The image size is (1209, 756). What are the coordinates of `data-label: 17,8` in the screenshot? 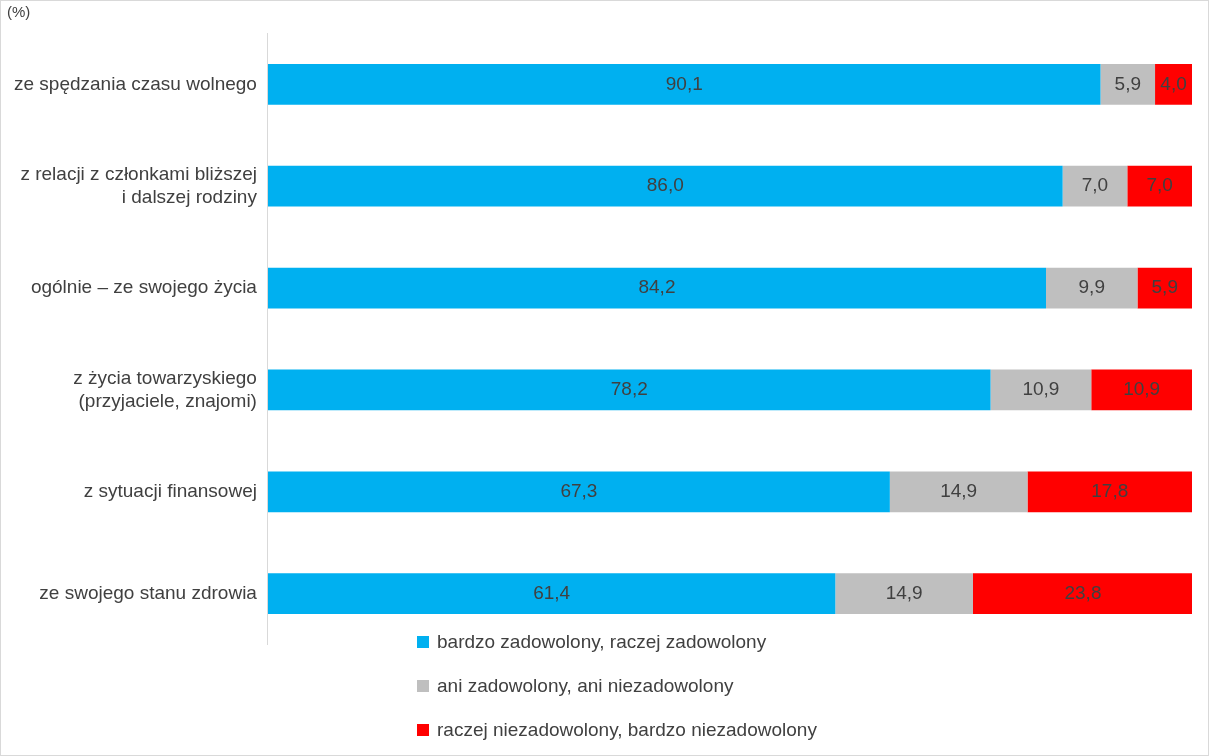 It's located at (1110, 491).